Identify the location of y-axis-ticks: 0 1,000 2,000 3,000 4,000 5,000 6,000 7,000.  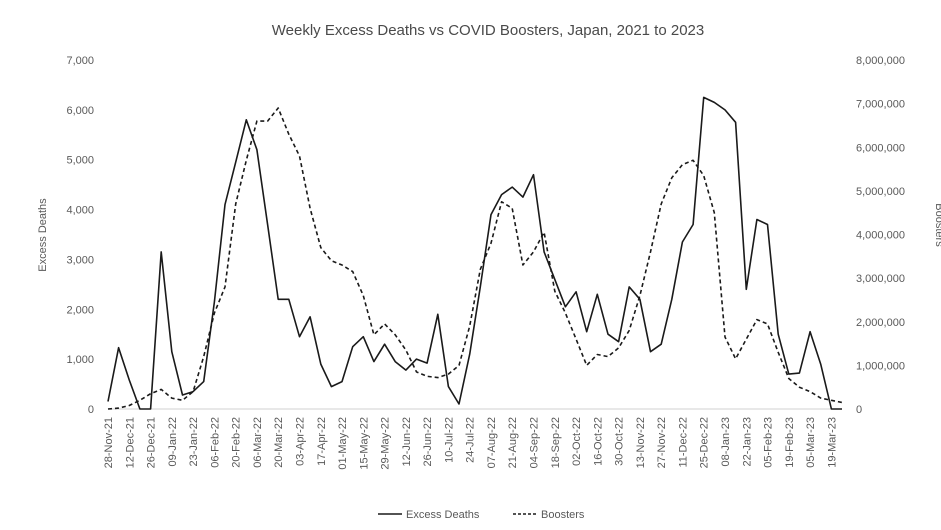
(80, 235).